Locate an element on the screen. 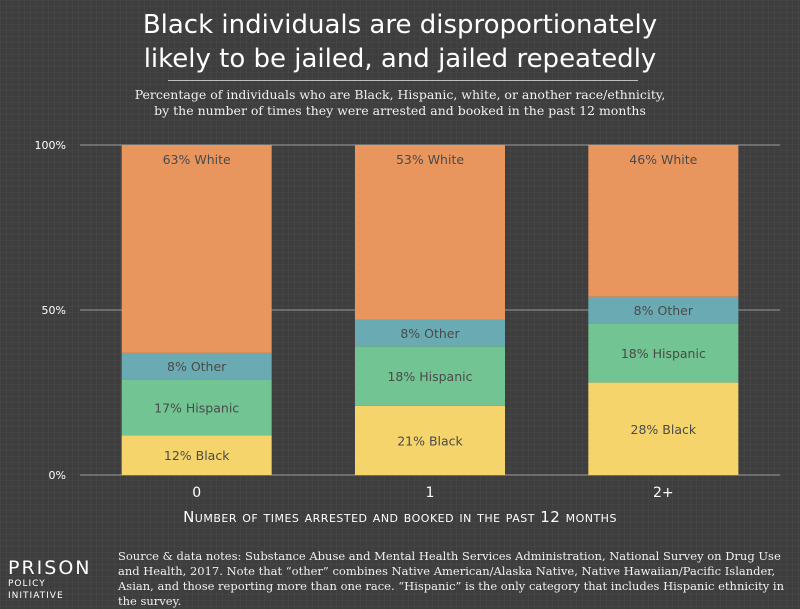  data-label-white: 53% White is located at coordinates (430, 159).